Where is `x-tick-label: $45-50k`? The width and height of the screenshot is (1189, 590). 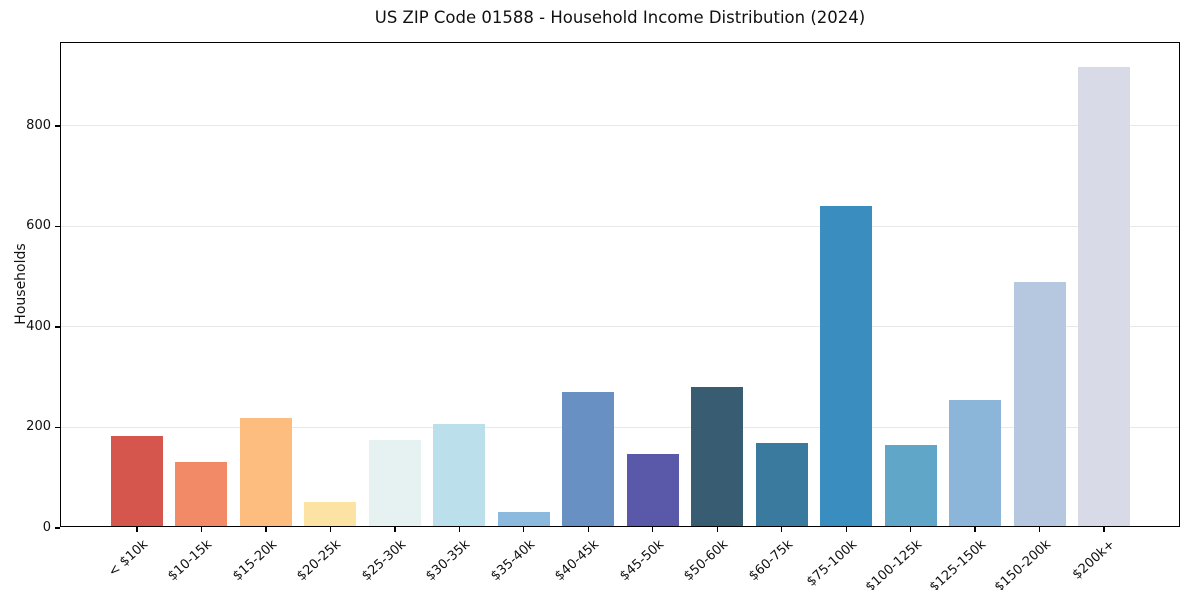
x-tick-label: $45-50k is located at coordinates (641, 560).